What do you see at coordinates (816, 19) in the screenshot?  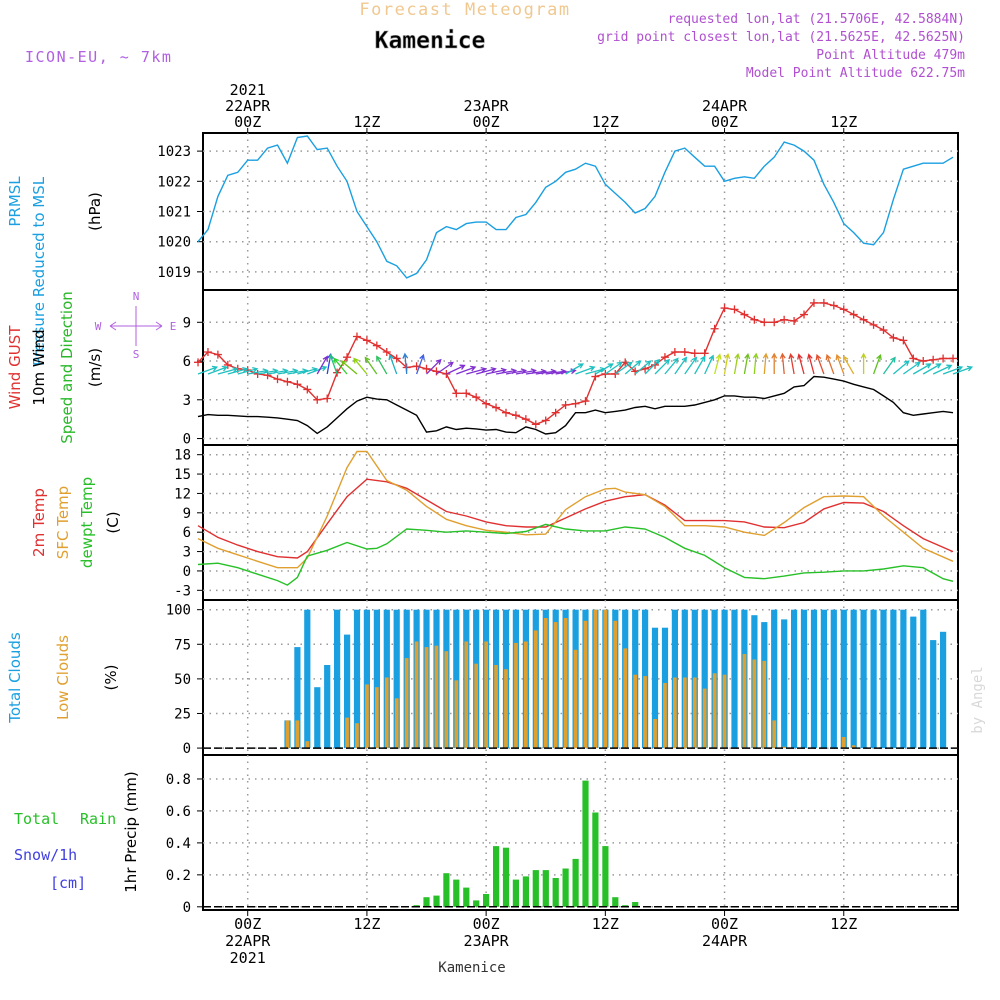 I see `requested-coords: requested lon,lat (21.5706E, 42.5884N)` at bounding box center [816, 19].